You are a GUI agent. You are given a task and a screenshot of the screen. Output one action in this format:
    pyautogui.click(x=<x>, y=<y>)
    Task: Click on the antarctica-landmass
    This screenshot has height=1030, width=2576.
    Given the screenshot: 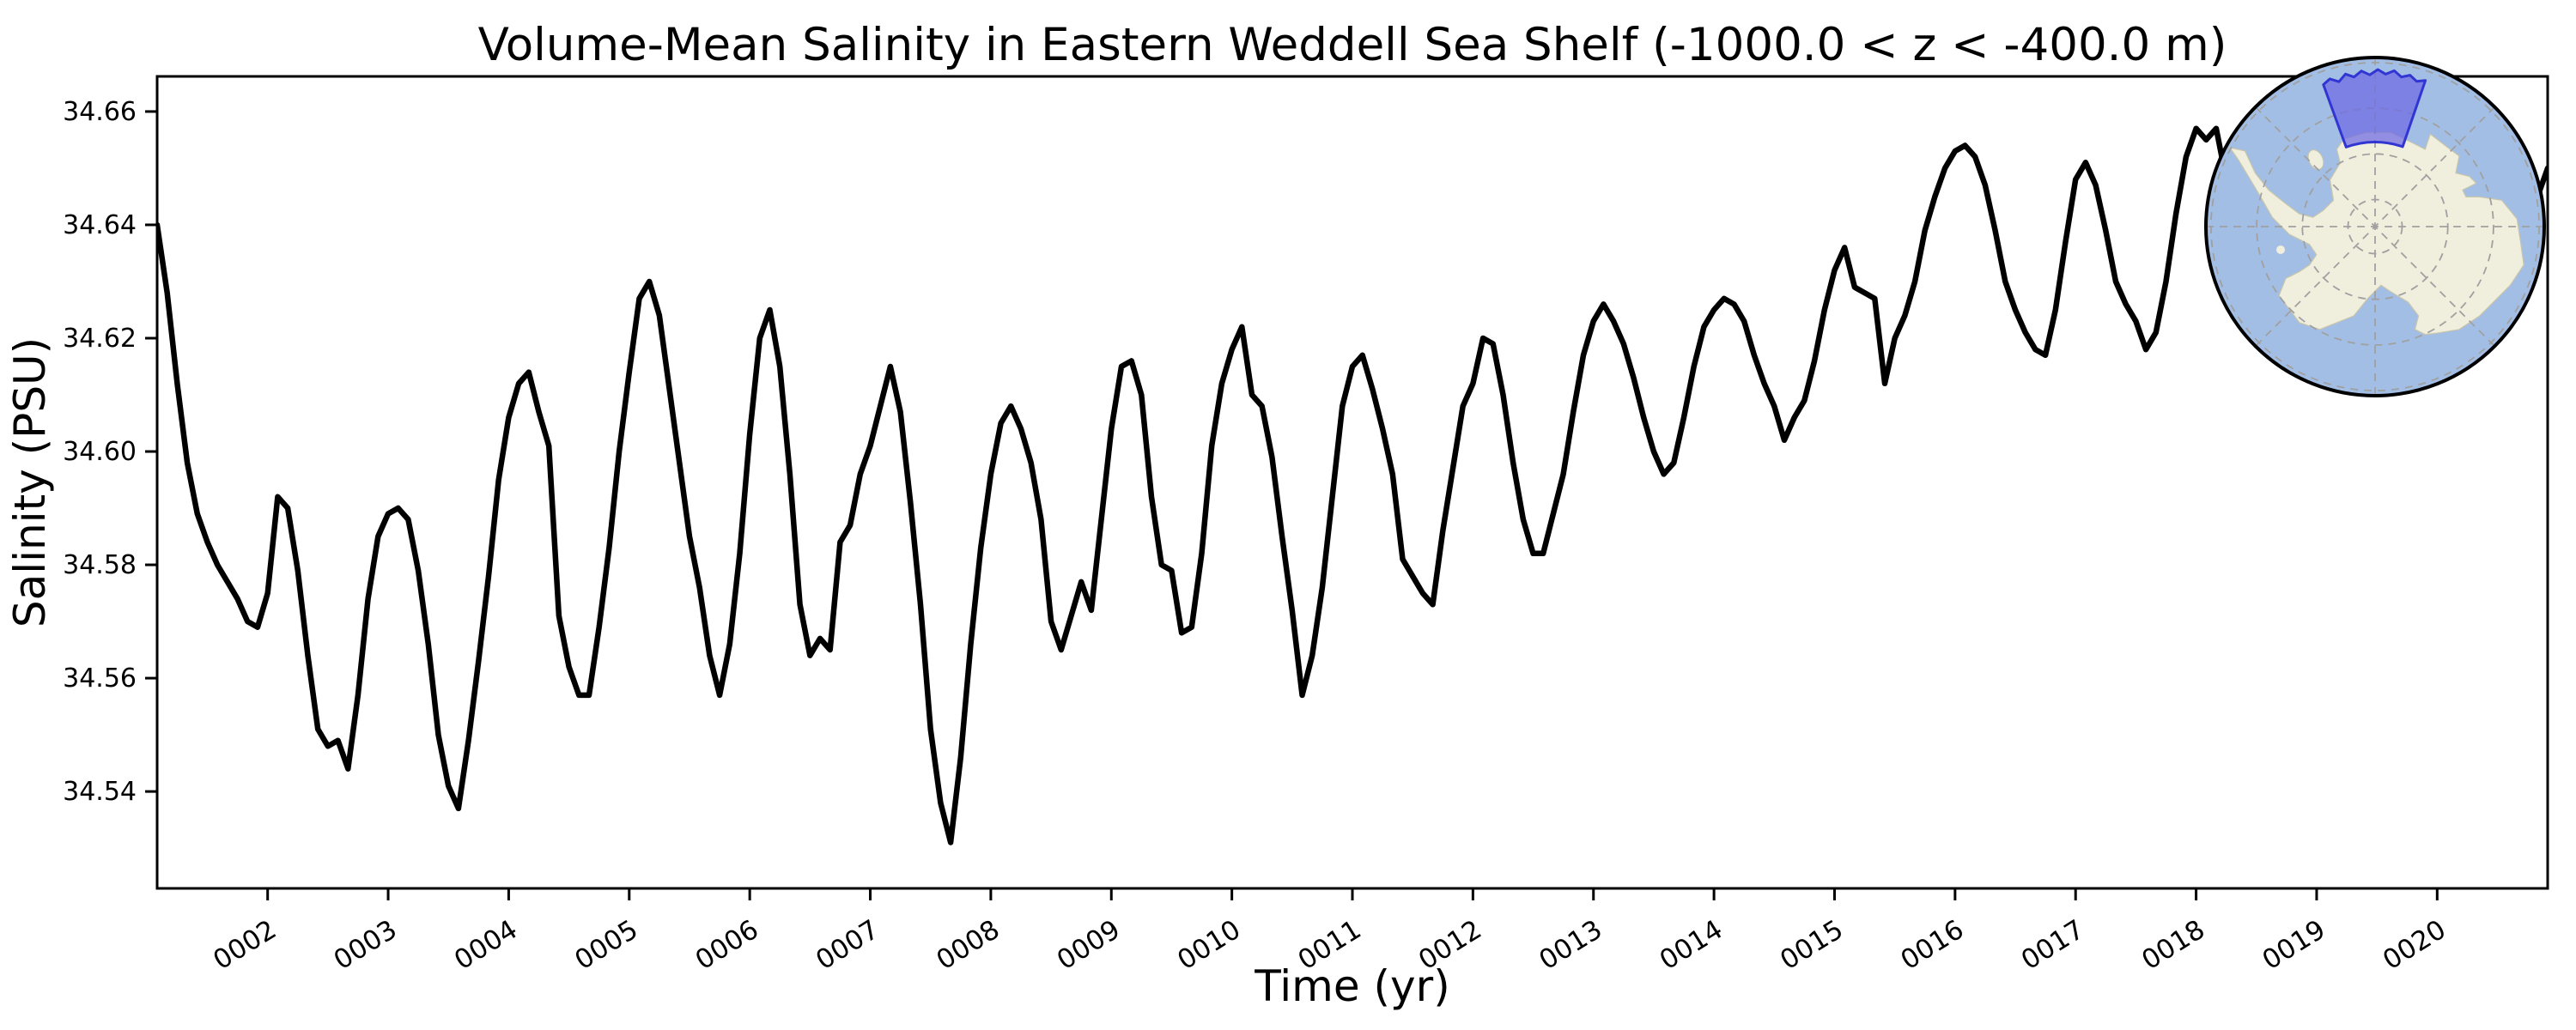 What is the action you would take?
    pyautogui.click(x=2376, y=233)
    